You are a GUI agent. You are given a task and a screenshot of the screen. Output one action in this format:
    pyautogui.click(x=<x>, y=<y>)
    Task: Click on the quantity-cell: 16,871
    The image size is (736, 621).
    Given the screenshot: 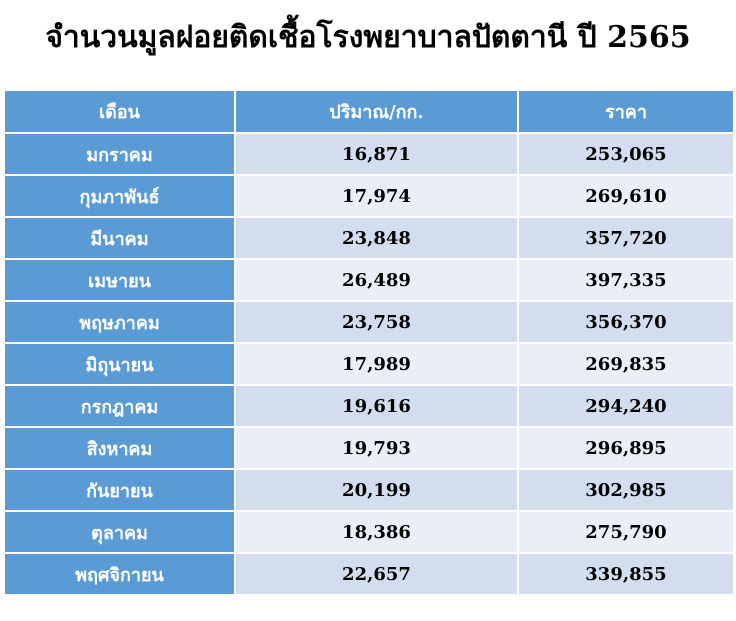 What is the action you would take?
    pyautogui.click(x=376, y=154)
    